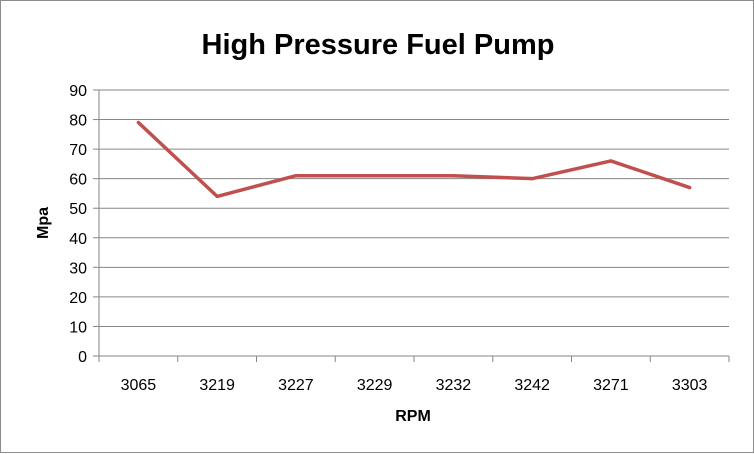 The height and width of the screenshot is (454, 754). I want to click on x-tick-label: 3232, so click(454, 385).